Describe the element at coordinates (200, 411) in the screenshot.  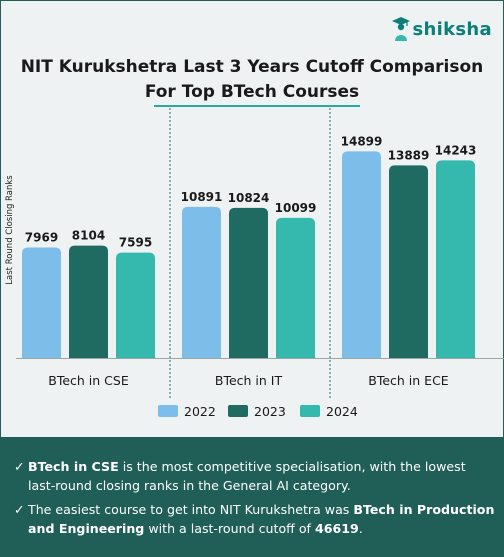
I see `legend-label: 2022` at that location.